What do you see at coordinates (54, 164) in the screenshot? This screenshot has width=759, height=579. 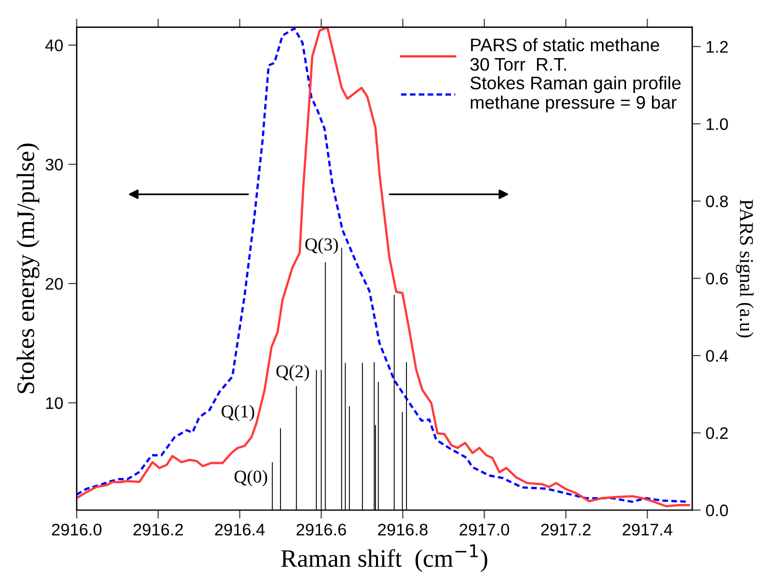 I see `y-tick-label: 30` at bounding box center [54, 164].